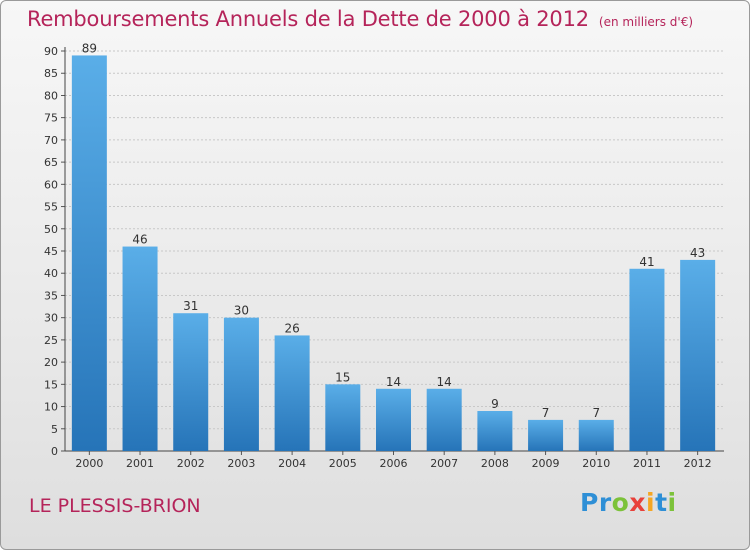 The image size is (750, 550). Describe the element at coordinates (495, 463) in the screenshot. I see `x-tick-label: 2008` at that location.